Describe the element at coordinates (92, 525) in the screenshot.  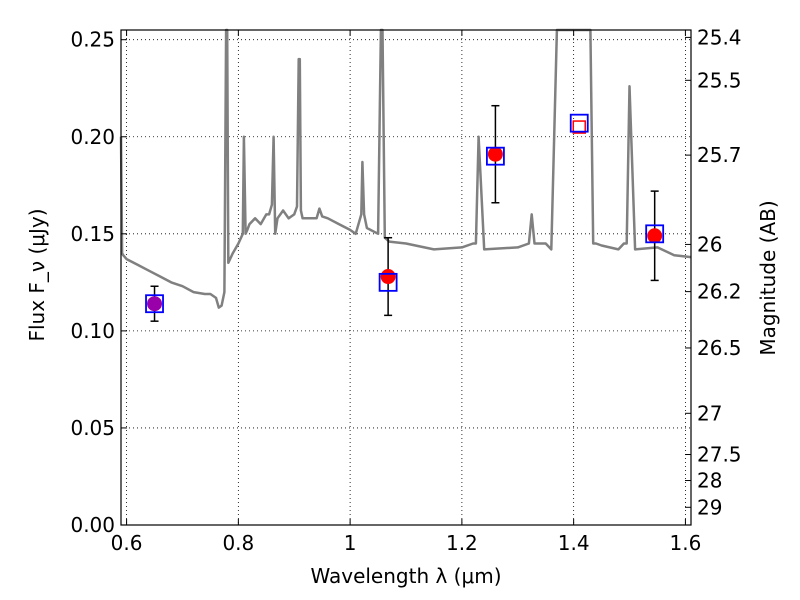
I see `y-tick-label: 0.00` at that location.